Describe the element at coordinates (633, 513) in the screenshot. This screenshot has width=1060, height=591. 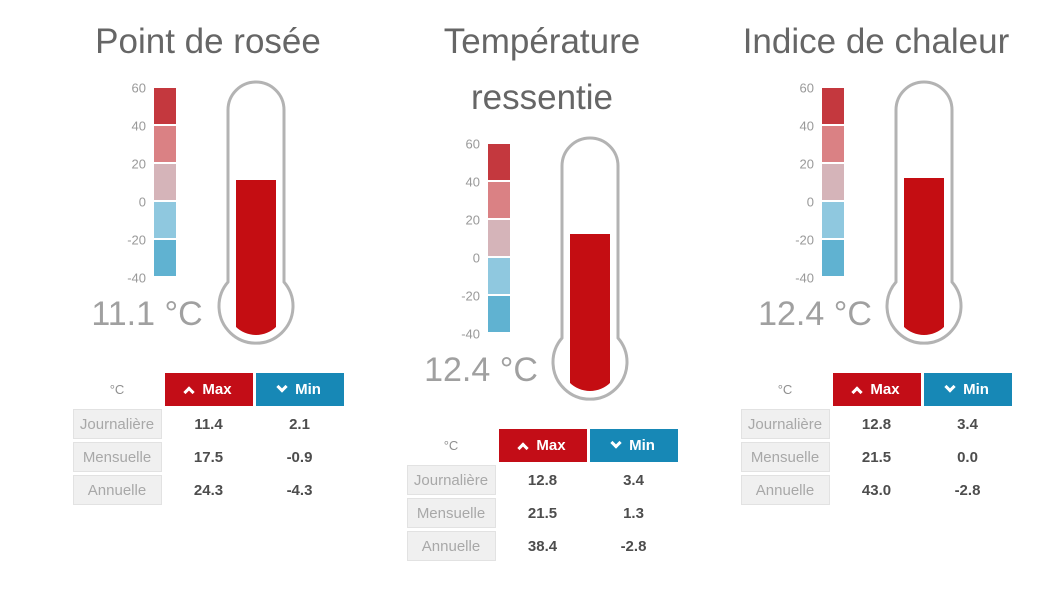
I see `min-value: 1.3` at that location.